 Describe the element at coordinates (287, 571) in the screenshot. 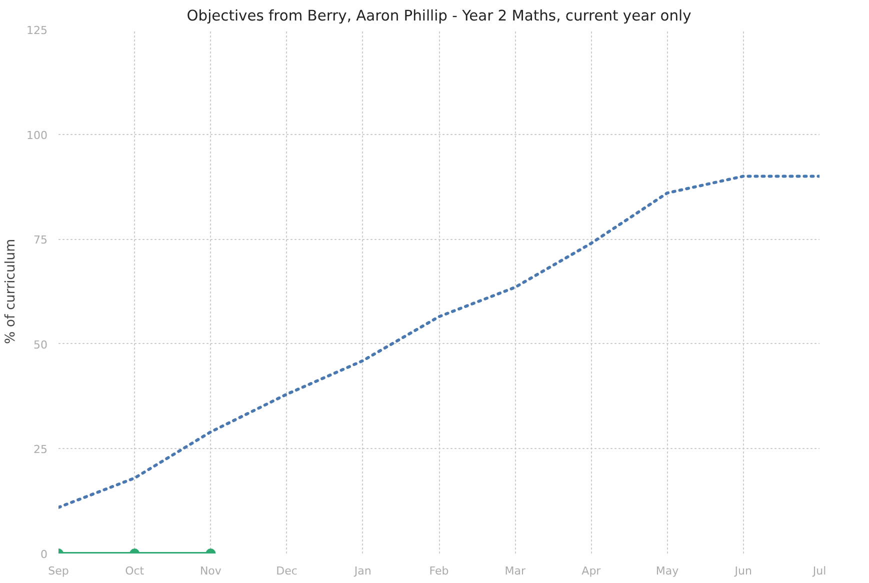

I see `x-tick-label: Dec` at that location.